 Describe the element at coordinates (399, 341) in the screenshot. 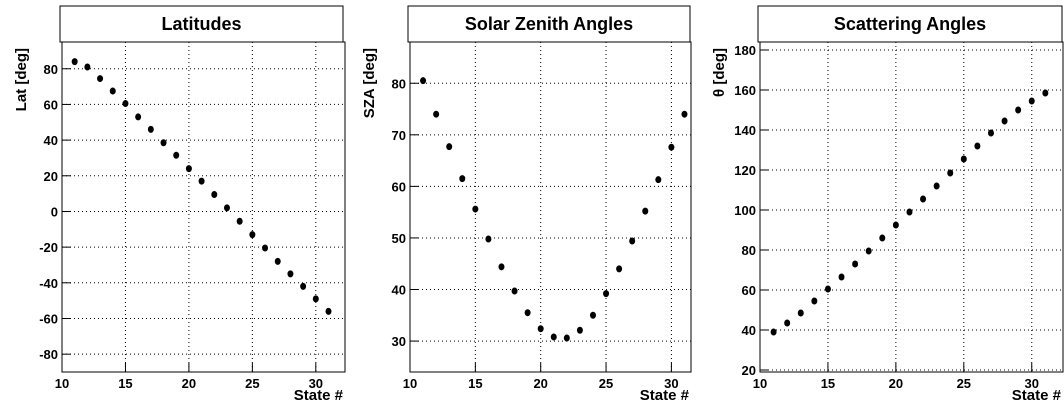

I see `y-tick-label: 30` at that location.